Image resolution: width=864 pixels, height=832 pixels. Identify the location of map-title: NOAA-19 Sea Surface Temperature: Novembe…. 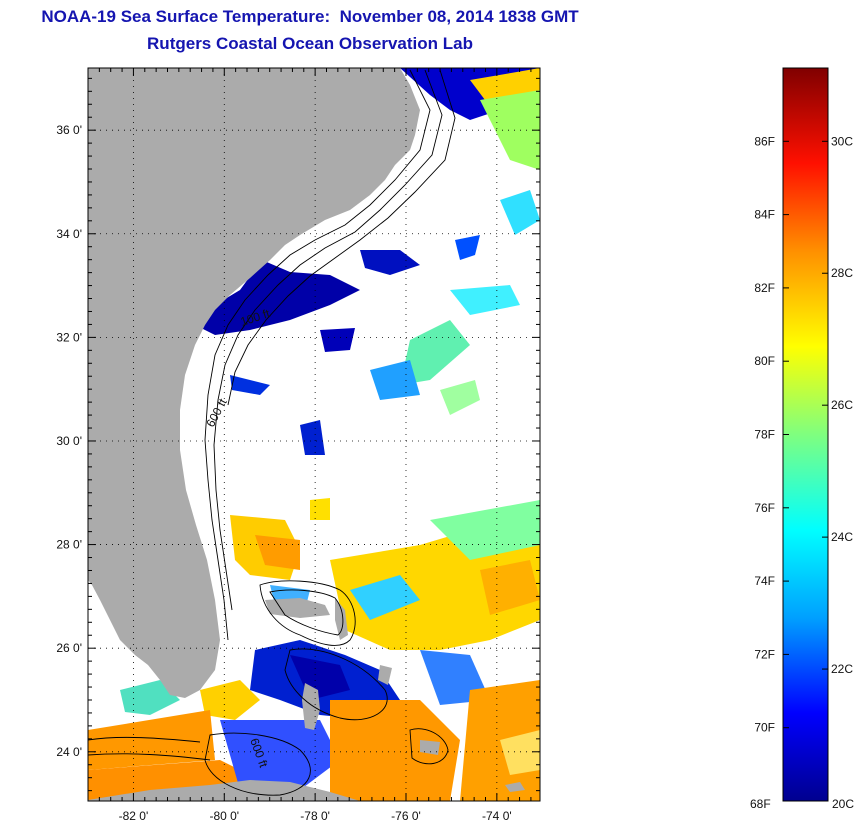
(310, 16).